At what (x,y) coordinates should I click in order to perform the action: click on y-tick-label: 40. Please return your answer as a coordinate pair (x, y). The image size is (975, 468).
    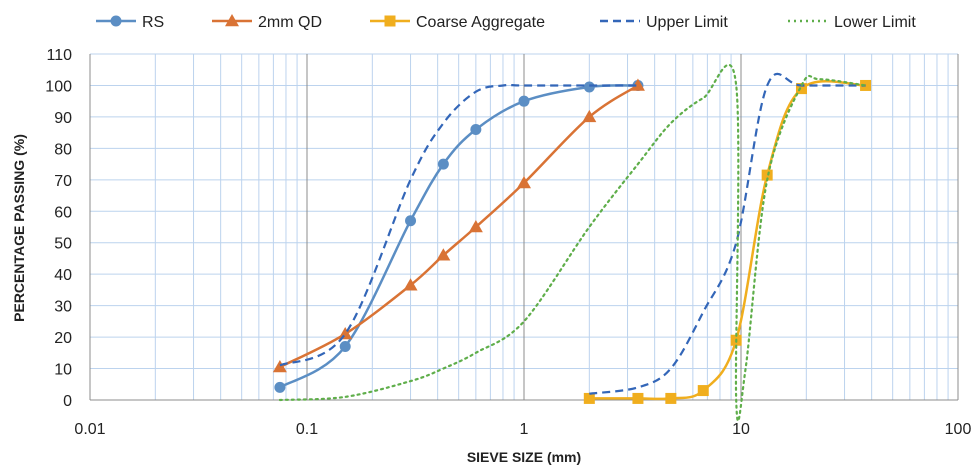
    Looking at the image, I should click on (63, 275).